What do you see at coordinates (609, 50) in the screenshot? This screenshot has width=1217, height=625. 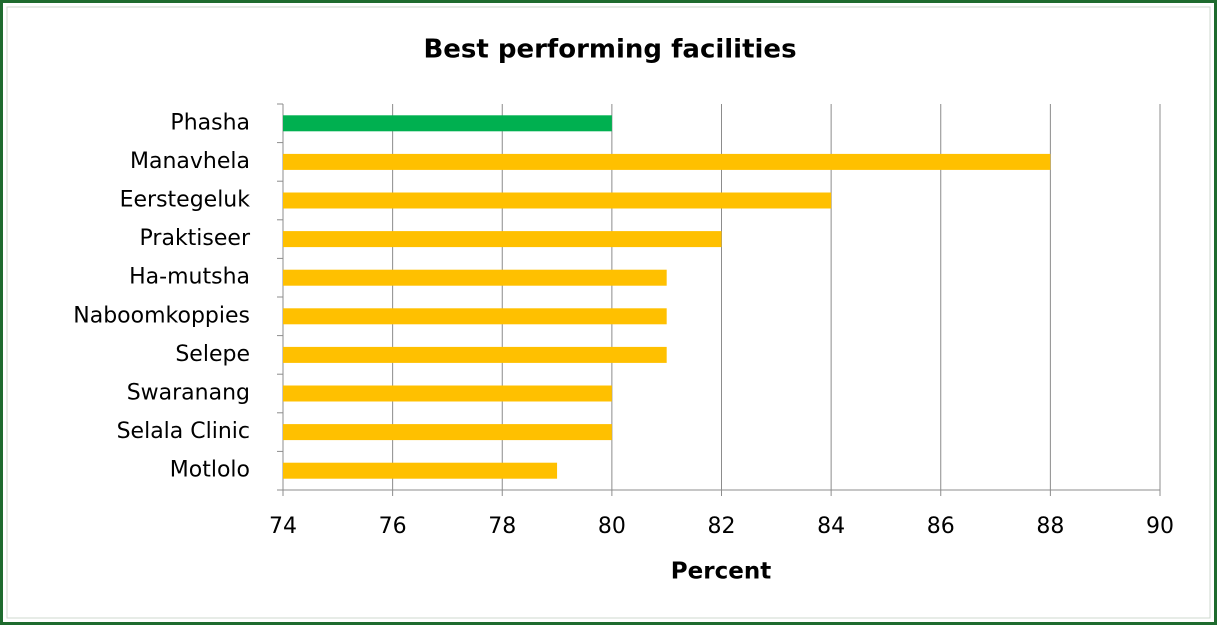 I see `chart-title: Best performing facilities` at bounding box center [609, 50].